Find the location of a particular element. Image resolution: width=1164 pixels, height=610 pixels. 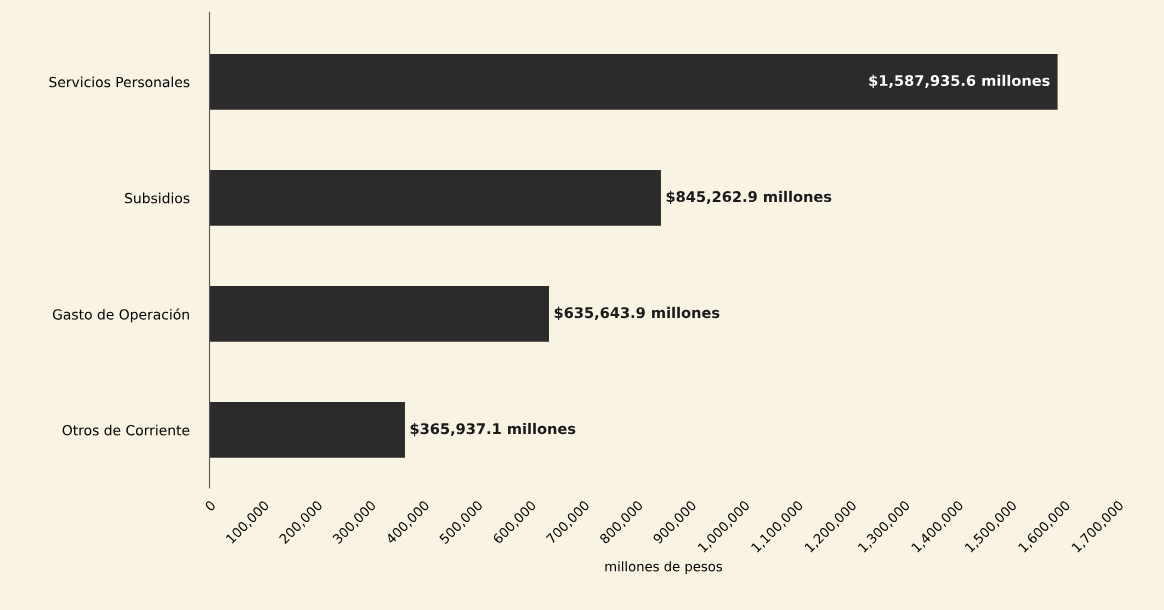

x-tick-label: 0 is located at coordinates (210, 505).